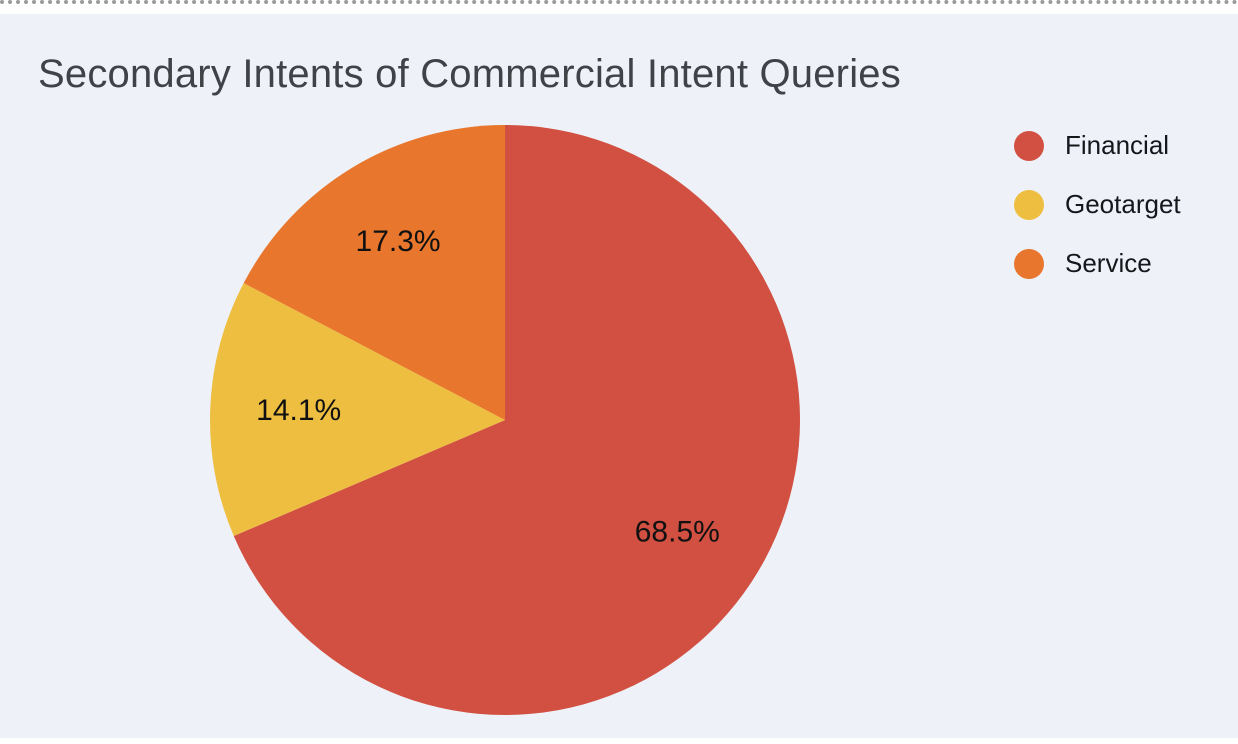 The width and height of the screenshot is (1238, 744). I want to click on legend-item-financial: Financial, so click(1097, 145).